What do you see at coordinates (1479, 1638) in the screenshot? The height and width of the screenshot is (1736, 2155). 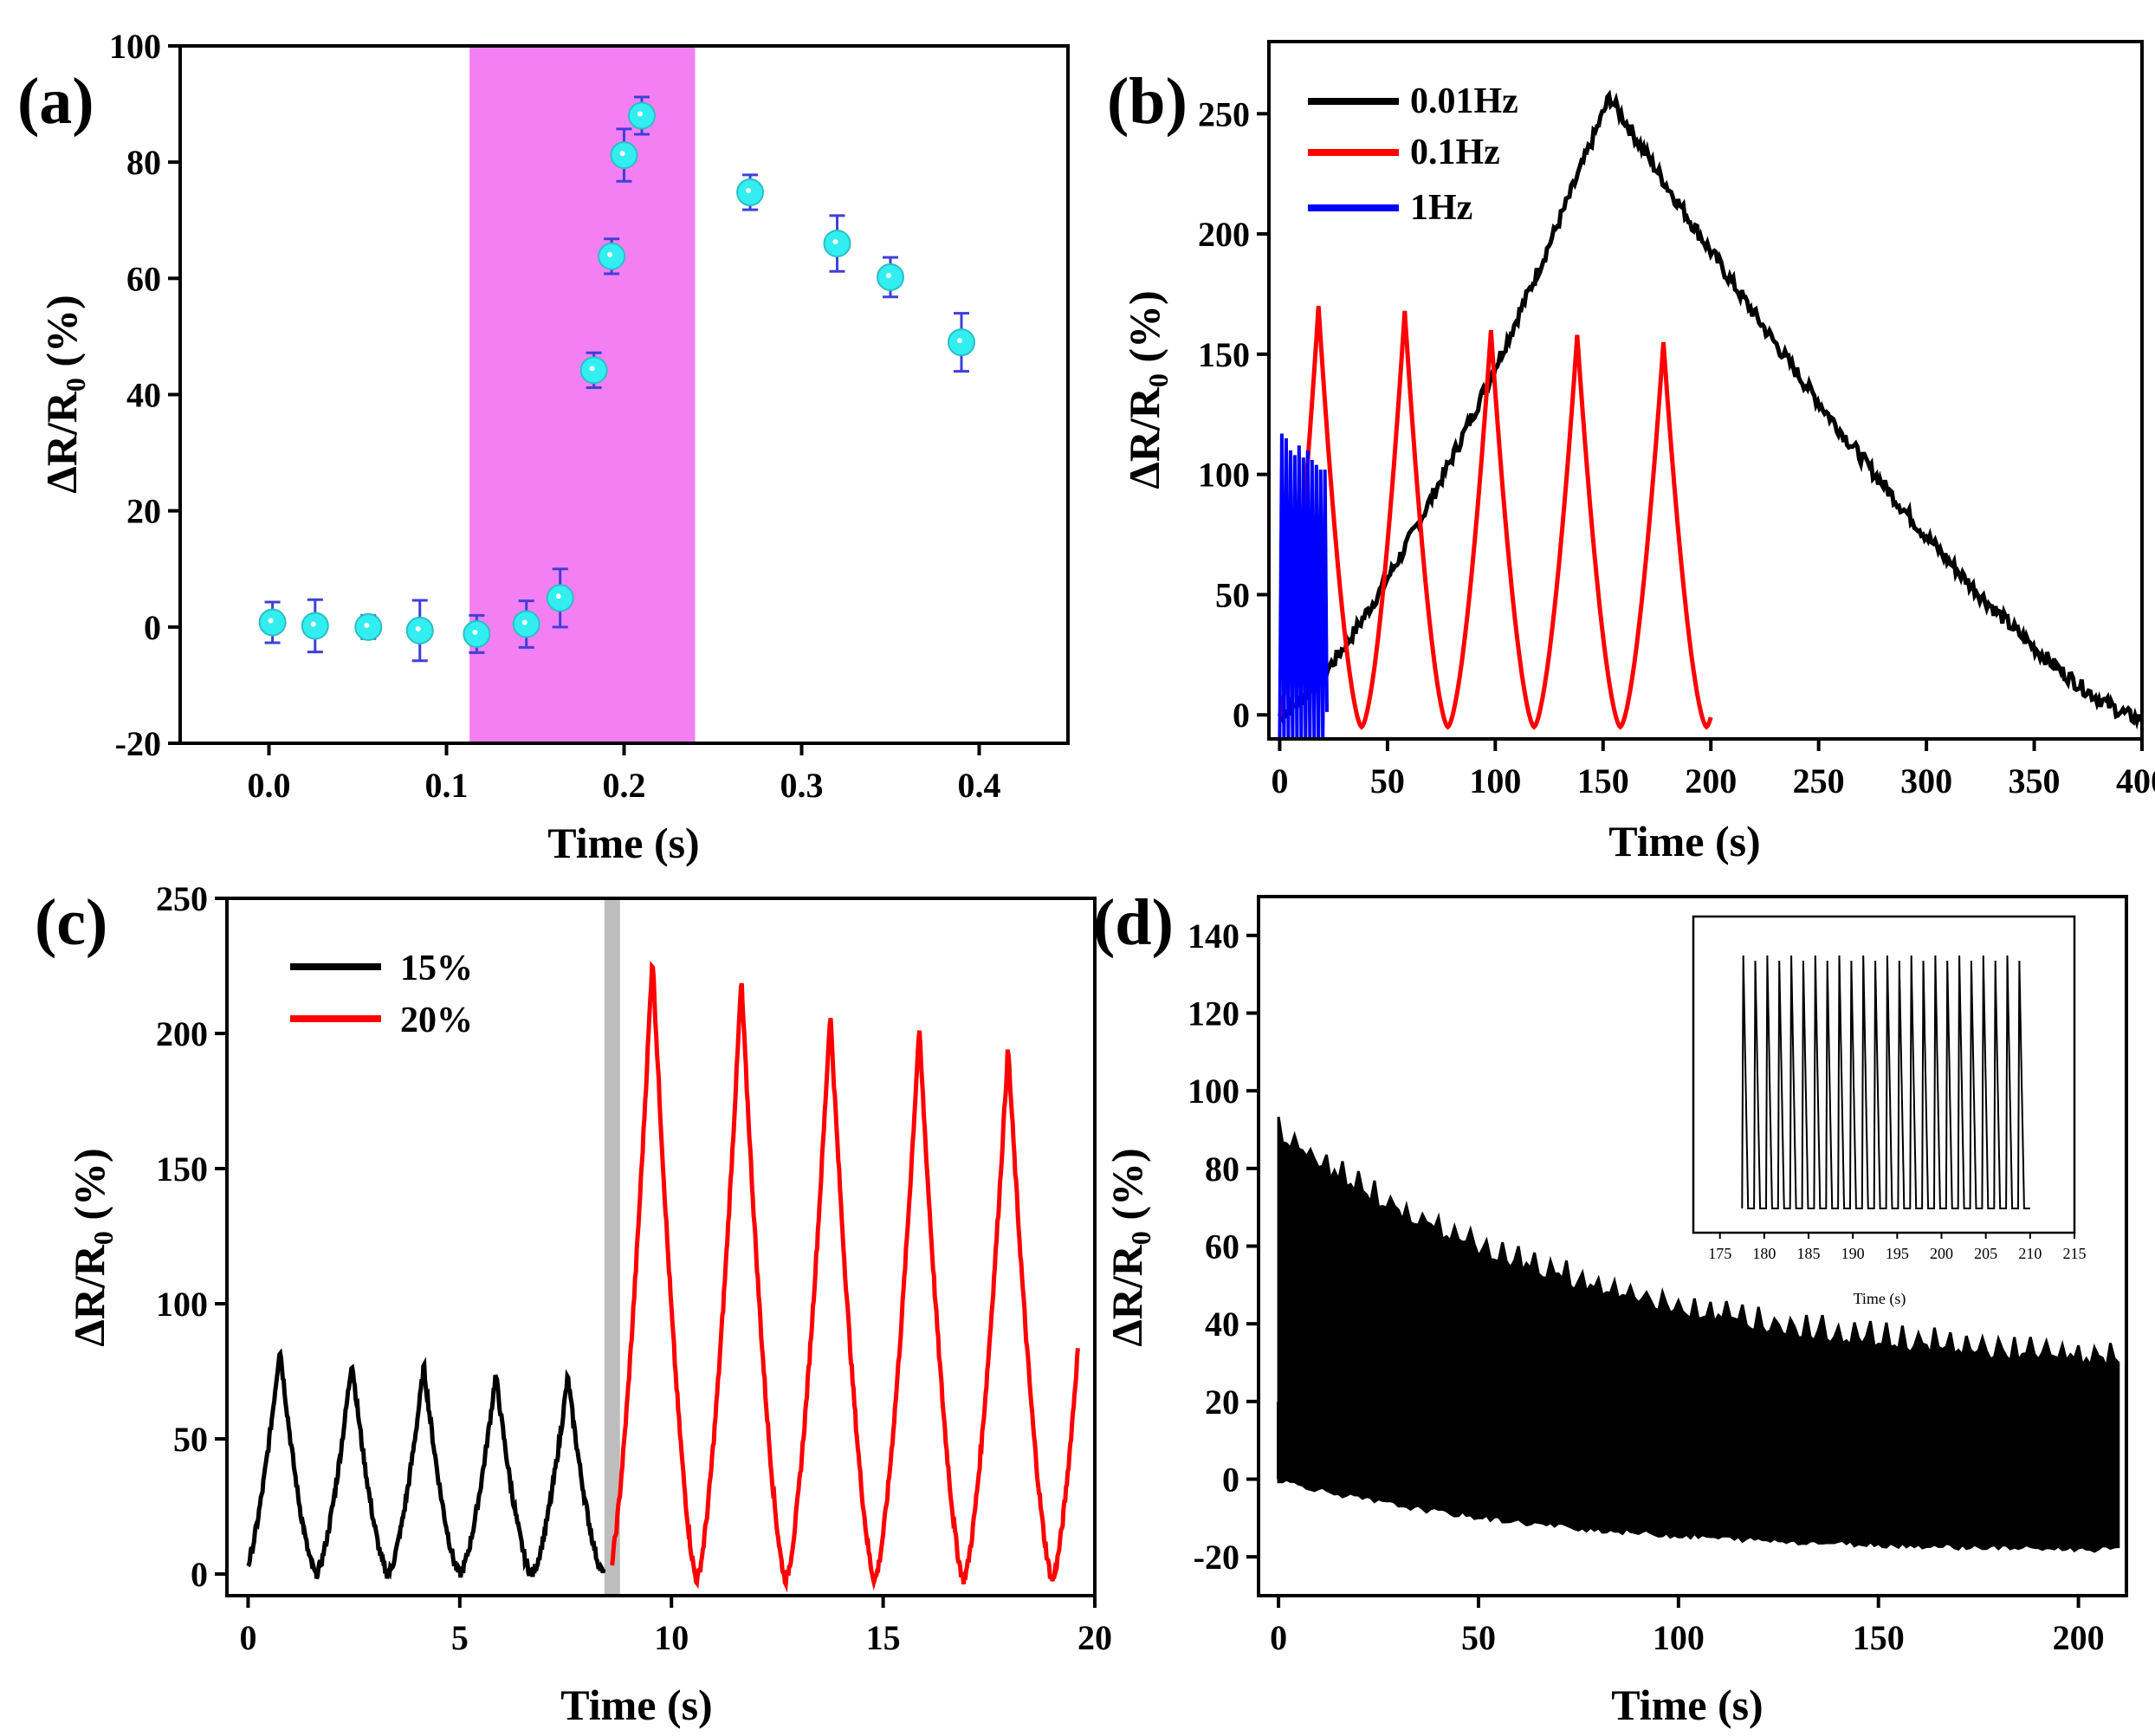 I see `panel-d-x-tick-label: 50` at bounding box center [1479, 1638].